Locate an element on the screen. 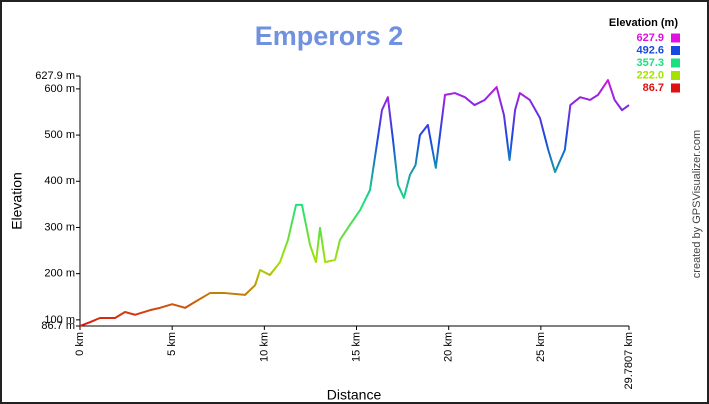 Image resolution: width=709 pixels, height=404 pixels. y-tick-label: 86.7 m is located at coordinates (58, 326).